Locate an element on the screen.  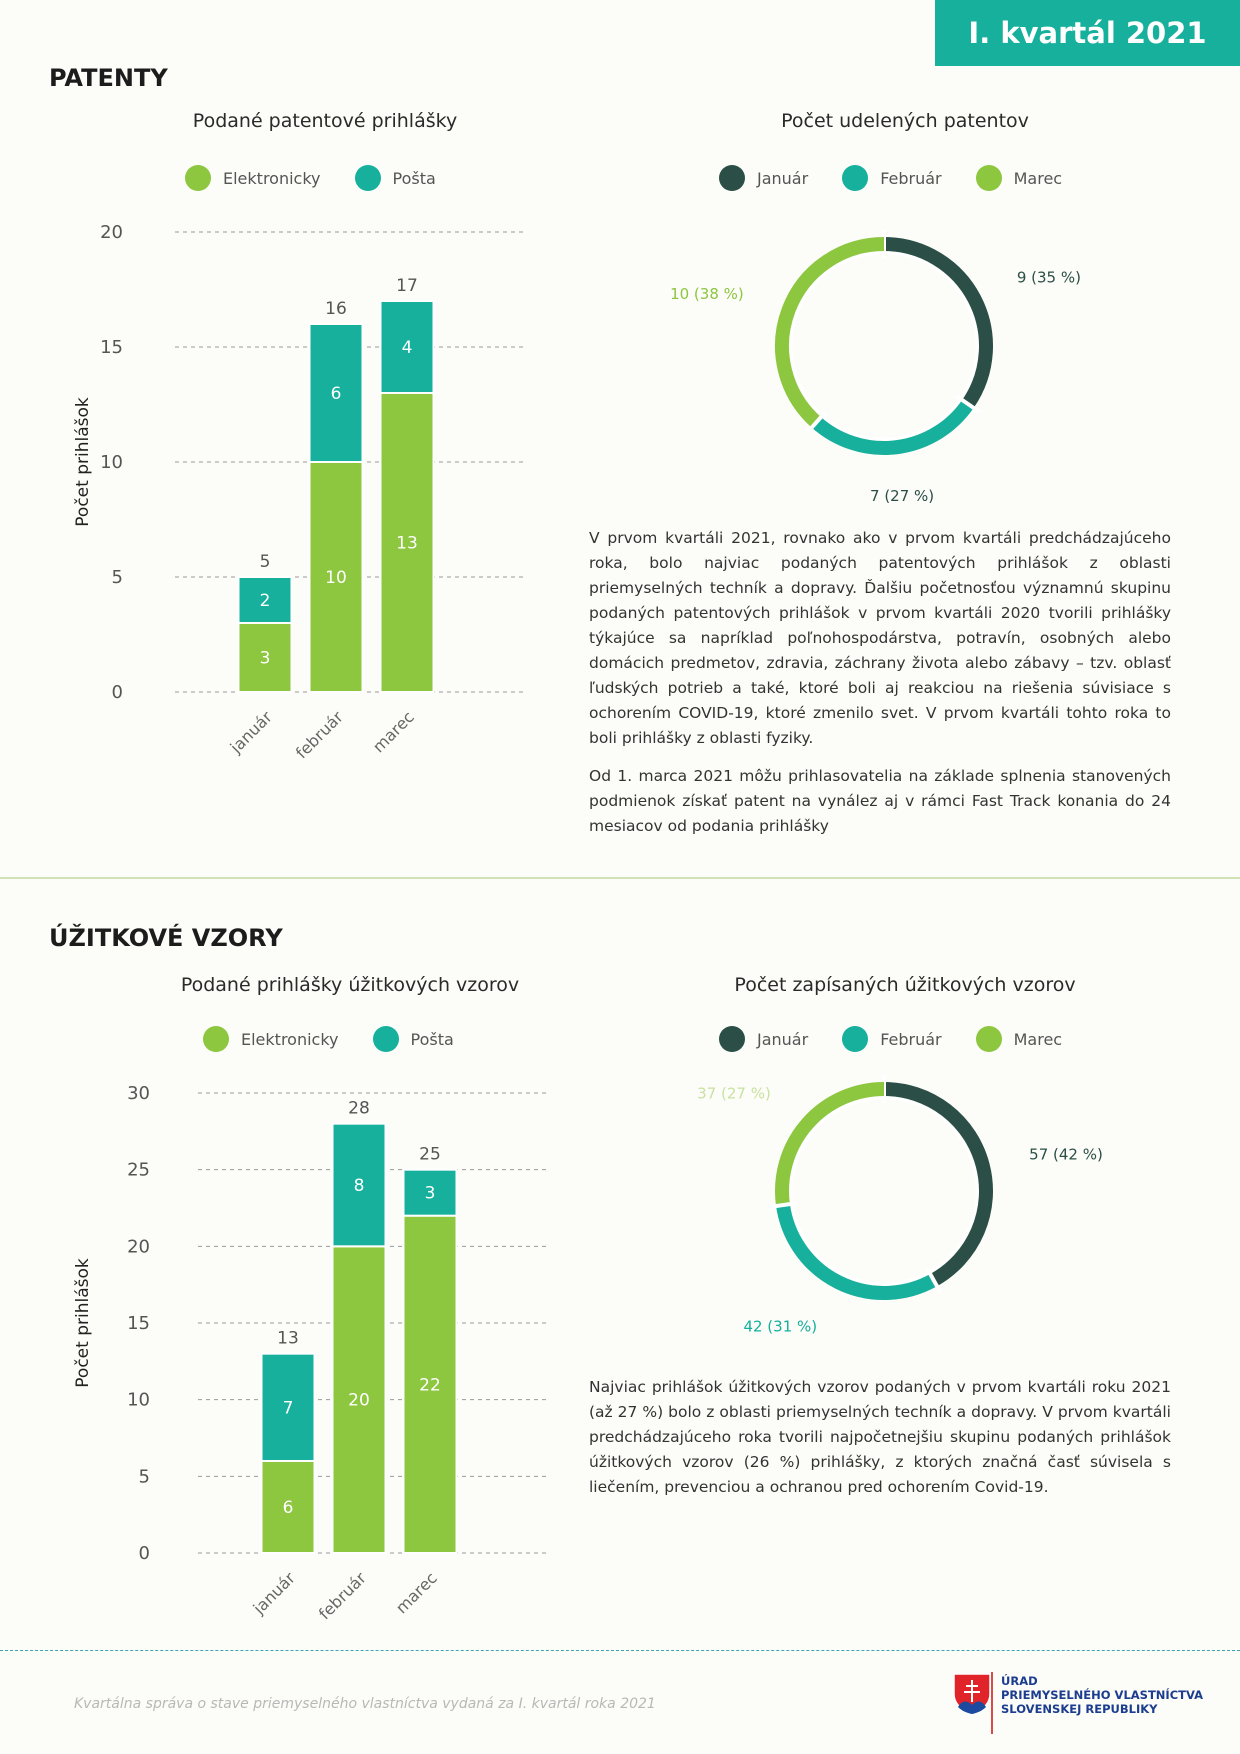
data-label: 8 is located at coordinates (359, 1186).